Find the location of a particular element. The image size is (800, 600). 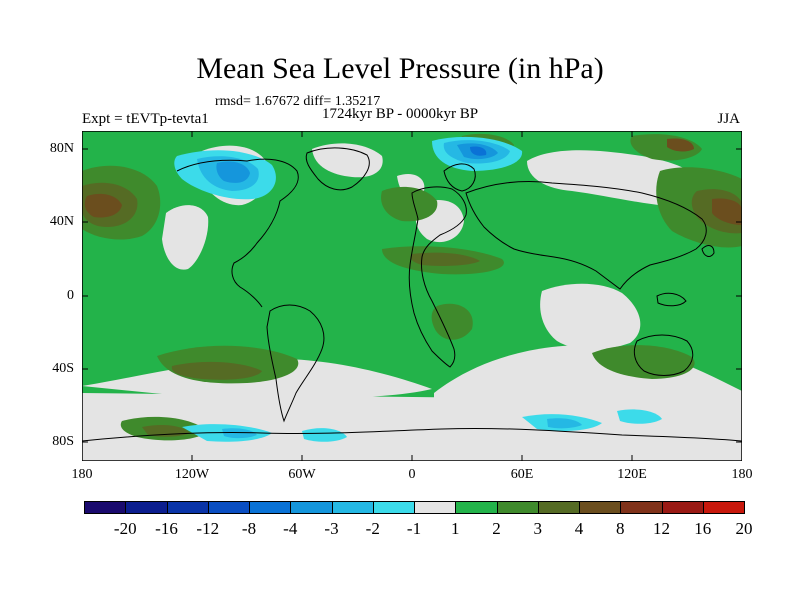

legend-label: 20 is located at coordinates (744, 528).